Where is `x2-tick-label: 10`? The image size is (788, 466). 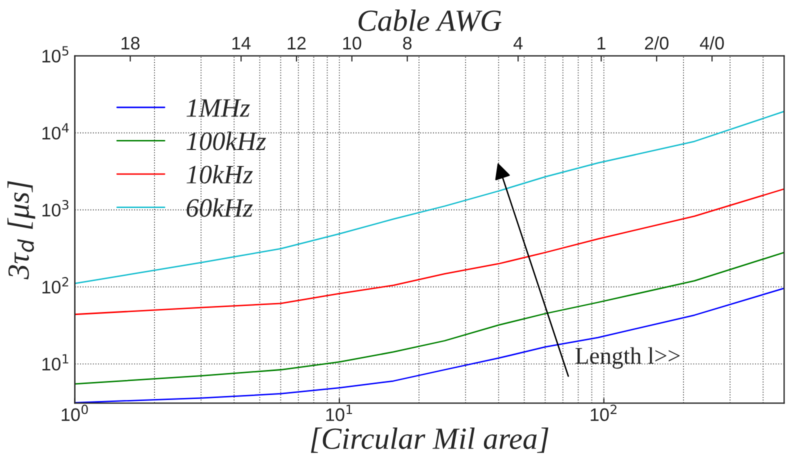
x2-tick-label: 10 is located at coordinates (352, 43).